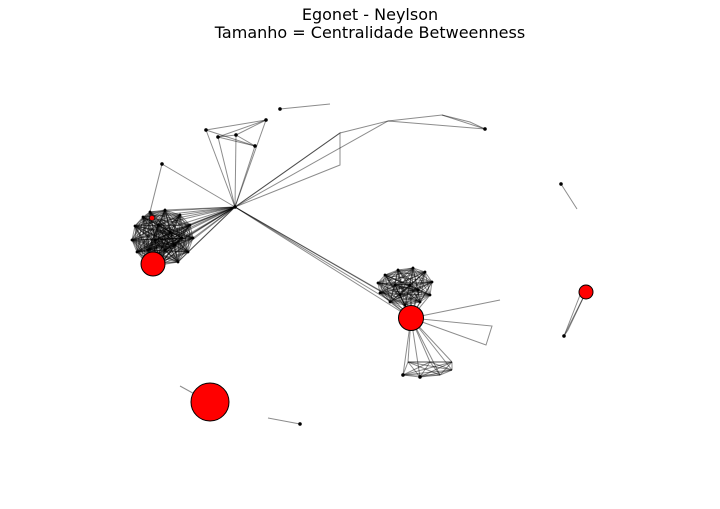 The height and width of the screenshot is (509, 720). Describe the element at coordinates (153, 264) in the screenshot. I see `node-large-left` at that location.